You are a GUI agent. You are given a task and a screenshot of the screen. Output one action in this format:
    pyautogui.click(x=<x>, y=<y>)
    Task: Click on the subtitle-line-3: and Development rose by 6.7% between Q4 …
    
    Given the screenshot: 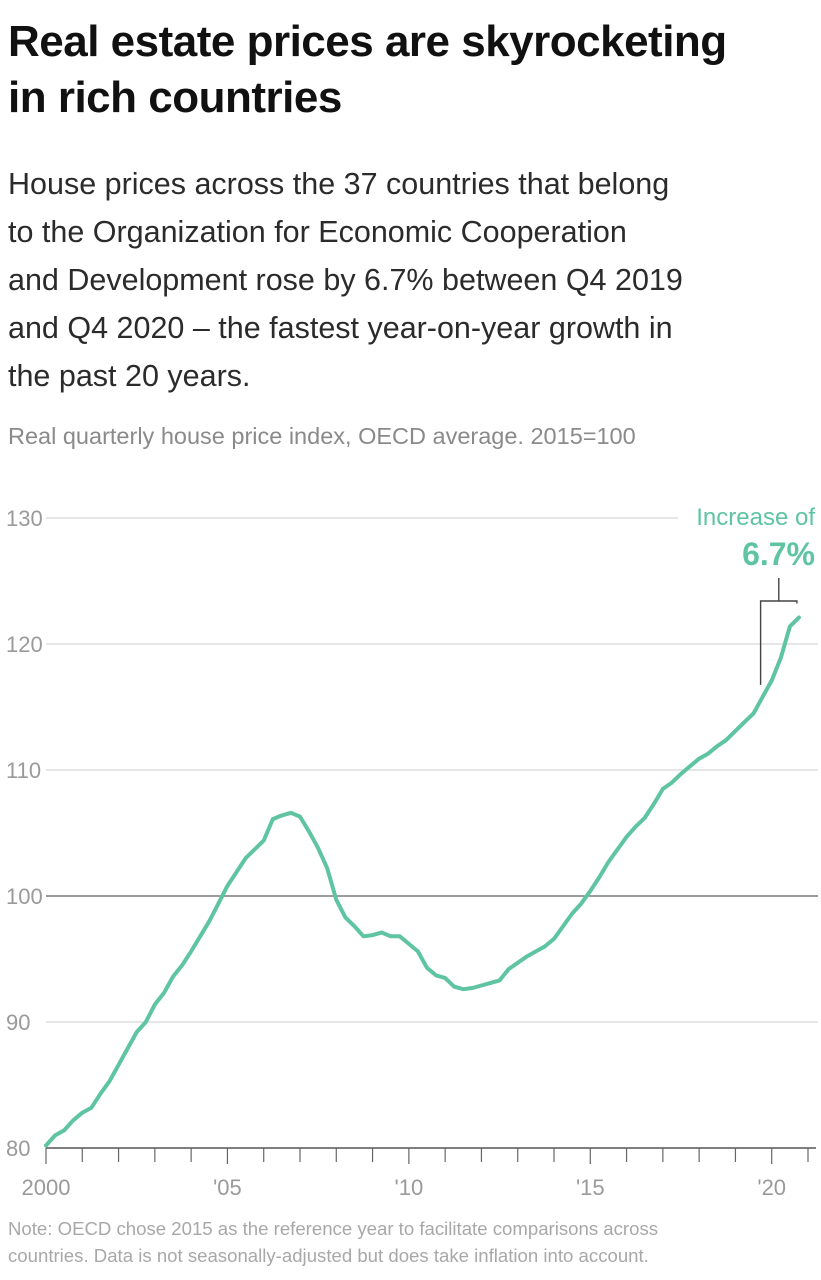 What is the action you would take?
    pyautogui.click(x=345, y=280)
    